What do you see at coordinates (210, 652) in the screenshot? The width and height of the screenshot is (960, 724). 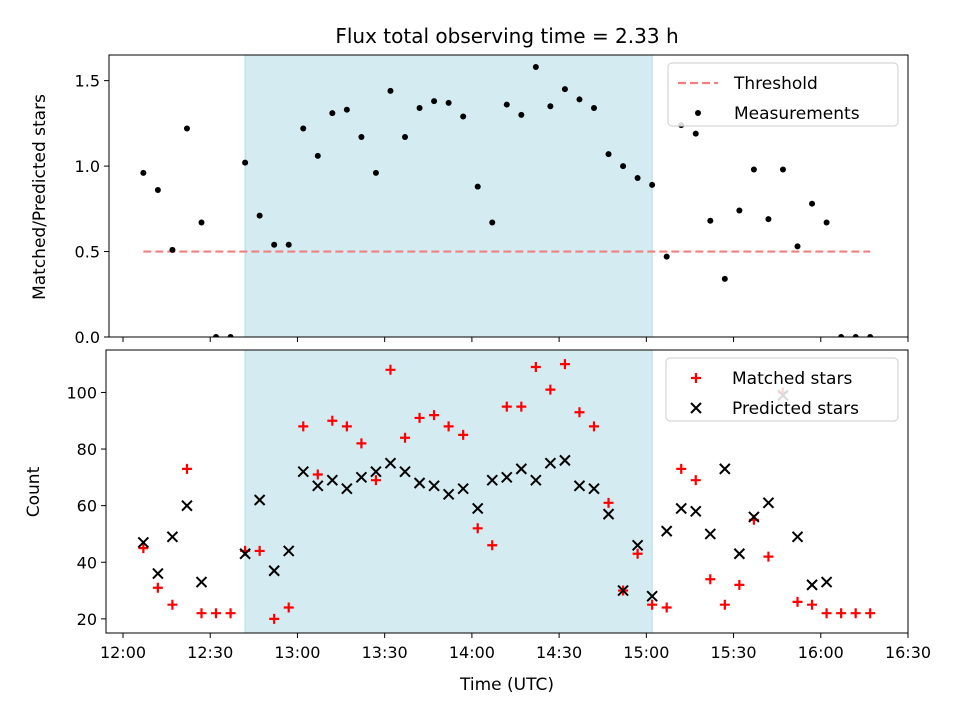 I see `x-tick-label: 12:30` at bounding box center [210, 652].